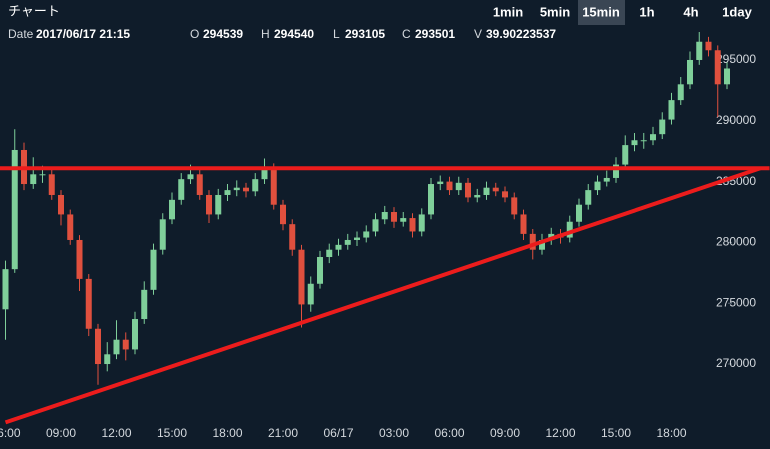  What do you see at coordinates (223, 34) in the screenshot?
I see `info-value: 294539` at bounding box center [223, 34].